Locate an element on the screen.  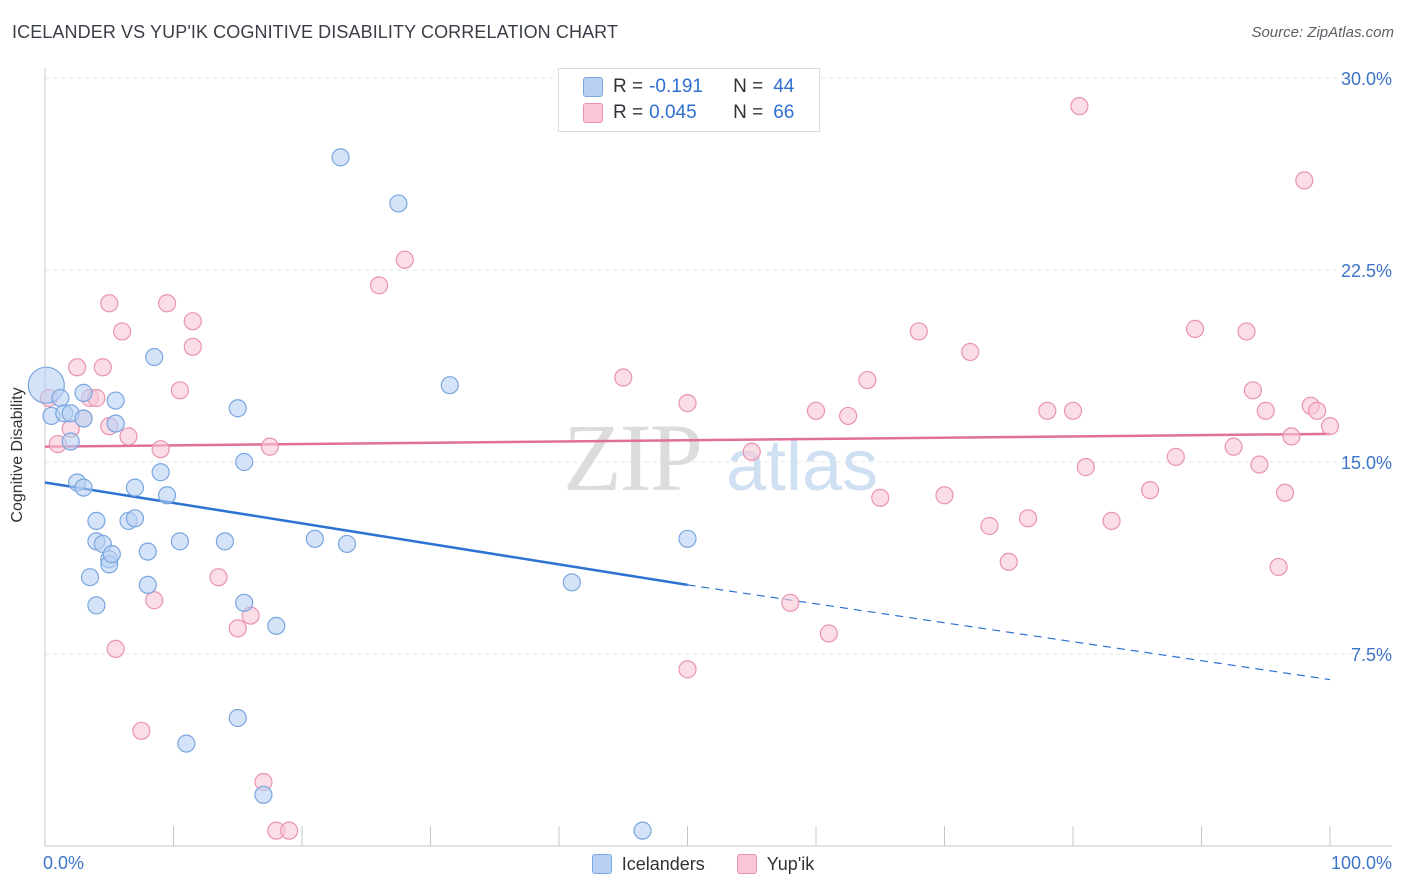
y-tick-label: 15.0% is located at coordinates (1366, 463).